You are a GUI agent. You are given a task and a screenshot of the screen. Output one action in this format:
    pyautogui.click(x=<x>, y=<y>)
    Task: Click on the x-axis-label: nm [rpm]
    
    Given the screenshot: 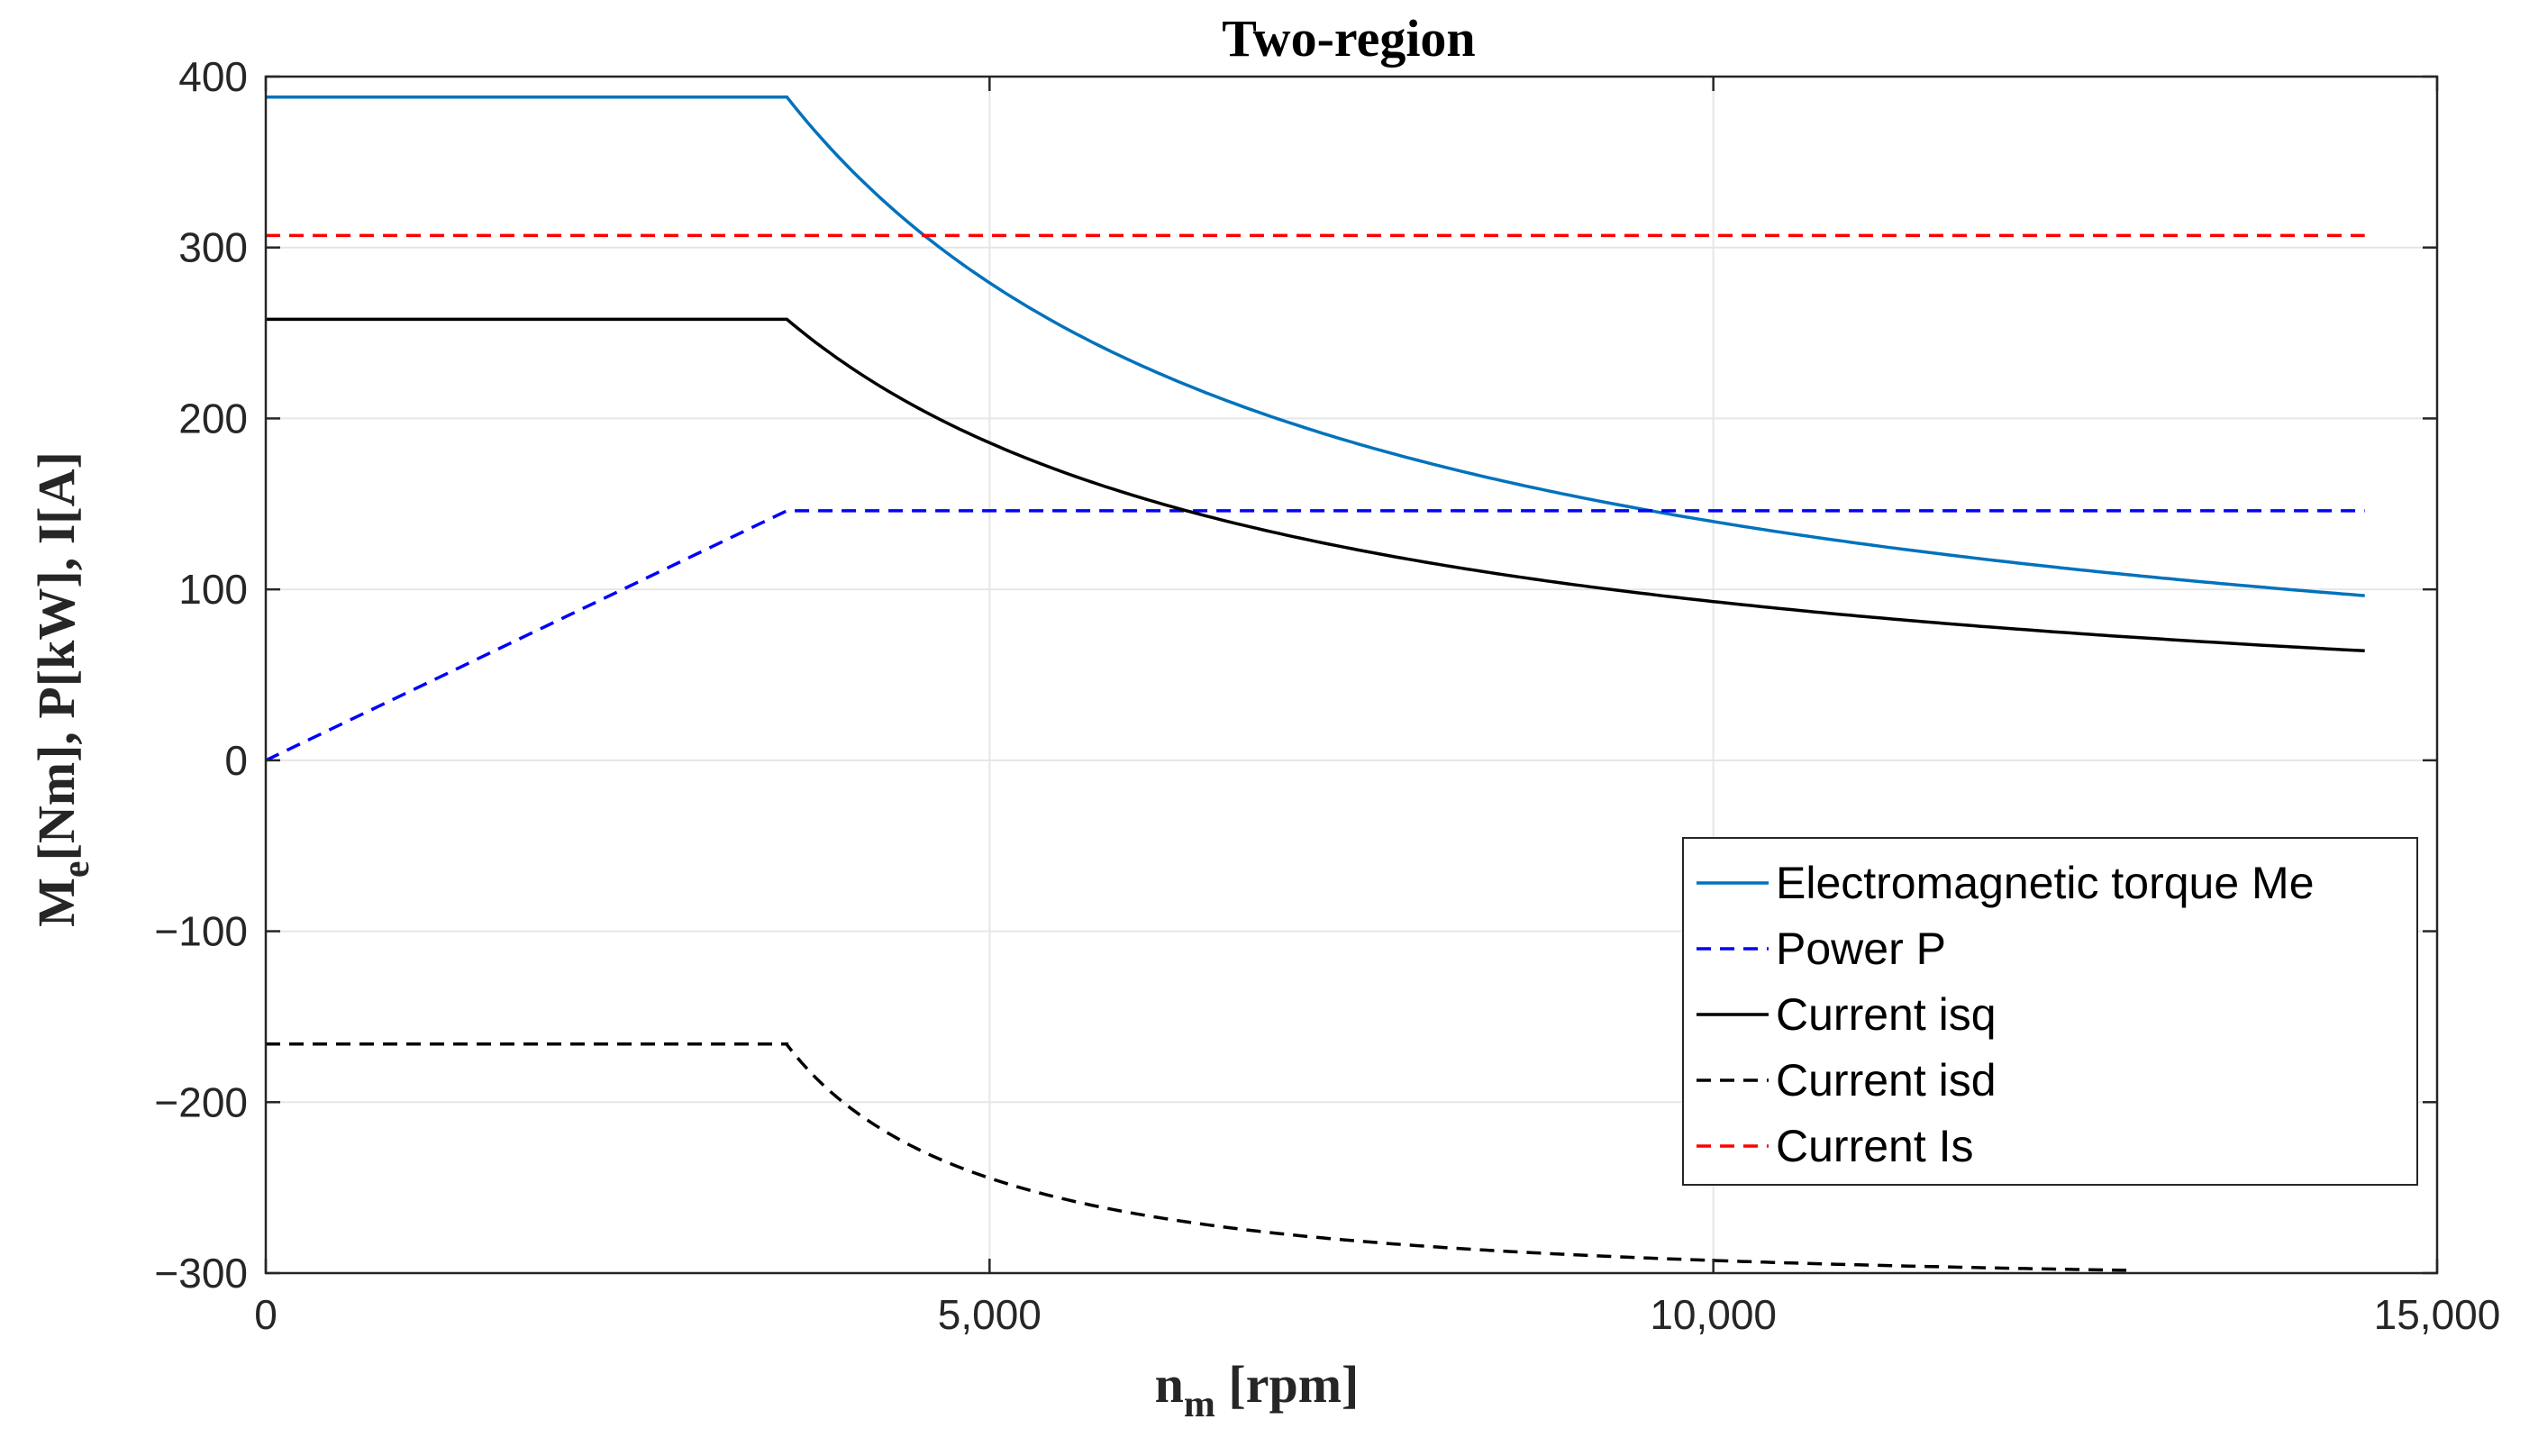 What is the action you would take?
    pyautogui.click(x=1257, y=1390)
    